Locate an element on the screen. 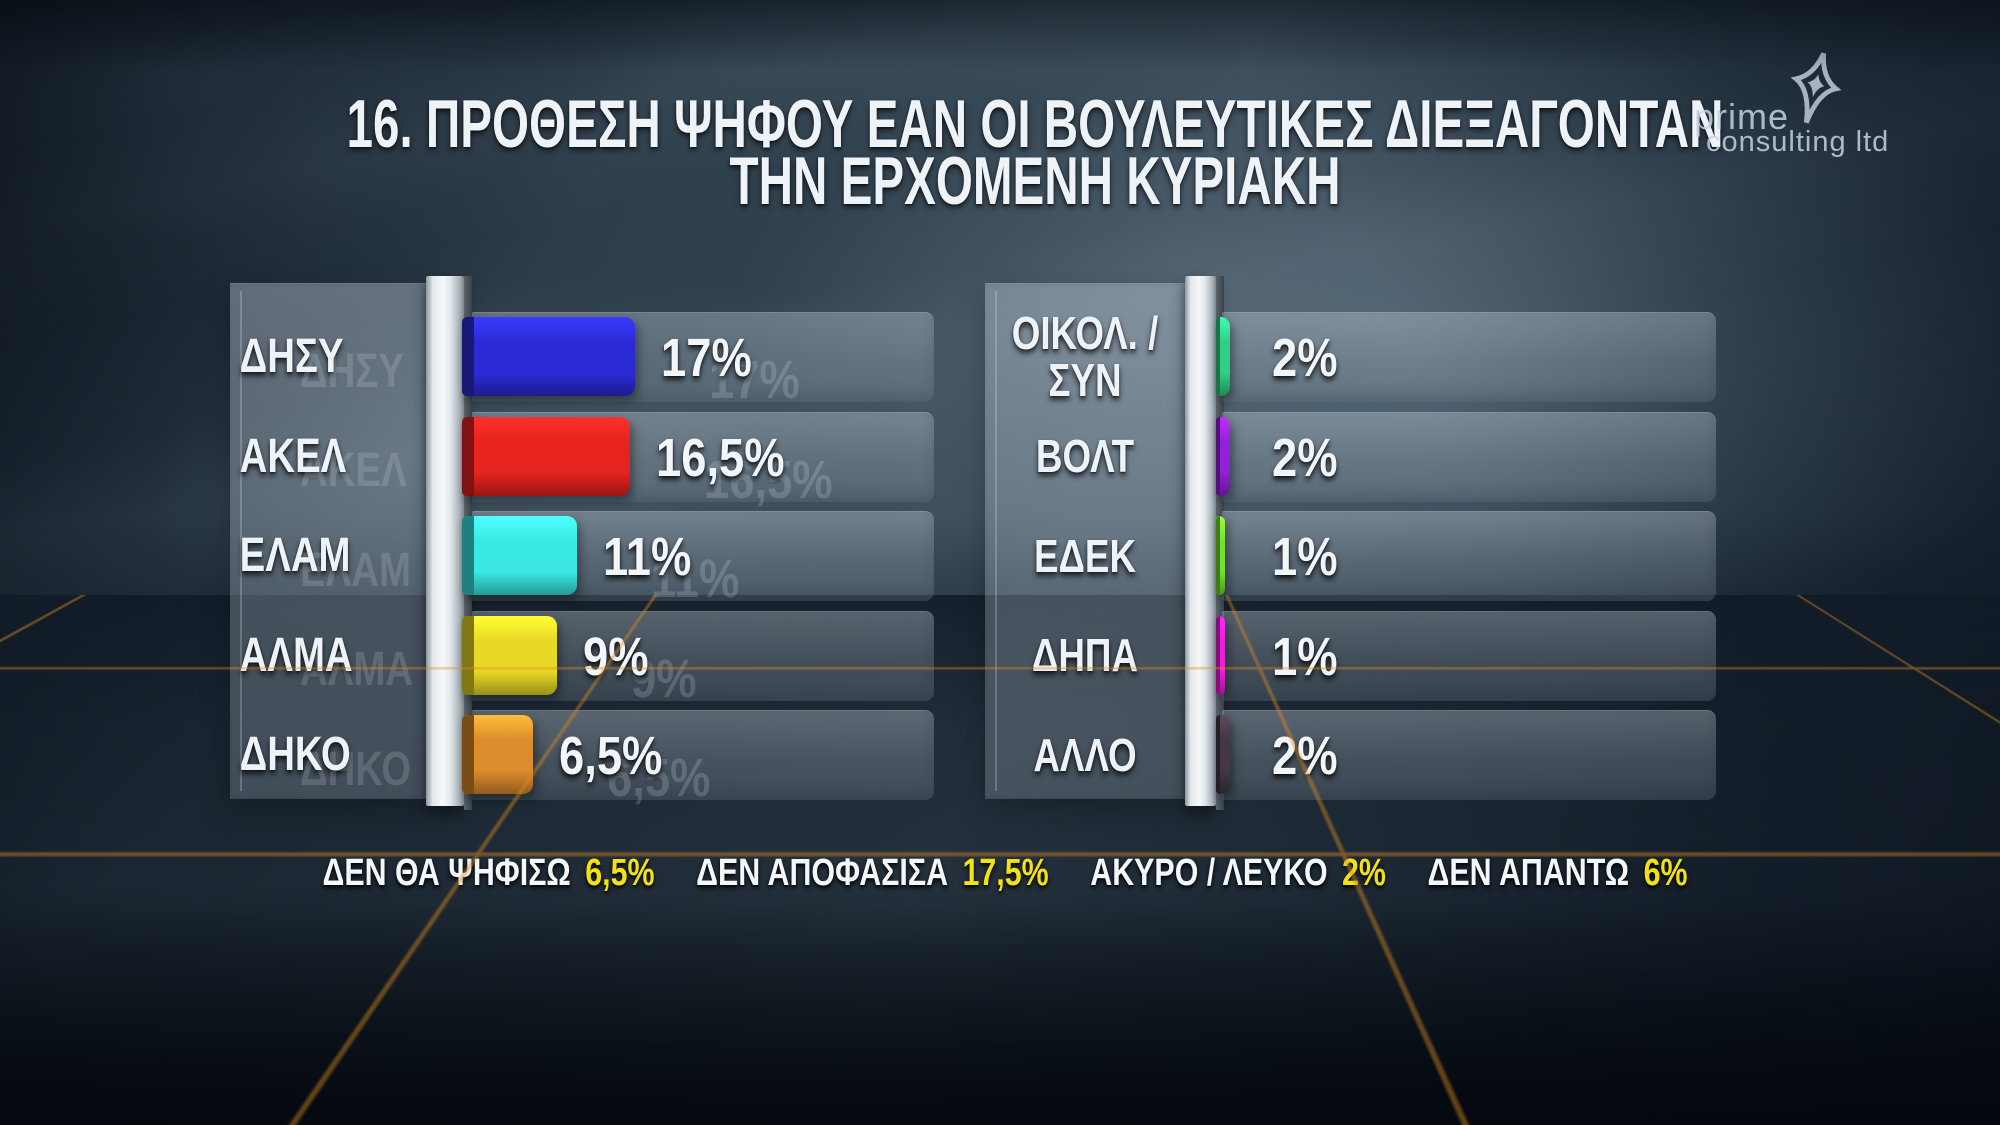 This screenshot has height=1125, width=2000. party-label: ΔΗΠΑ is located at coordinates (1085, 656).